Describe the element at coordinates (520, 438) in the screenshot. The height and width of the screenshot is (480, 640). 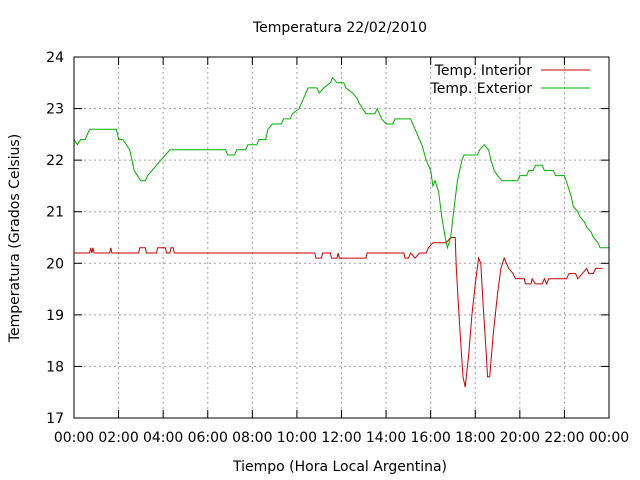
I see `x-tick-label: 20:00` at that location.